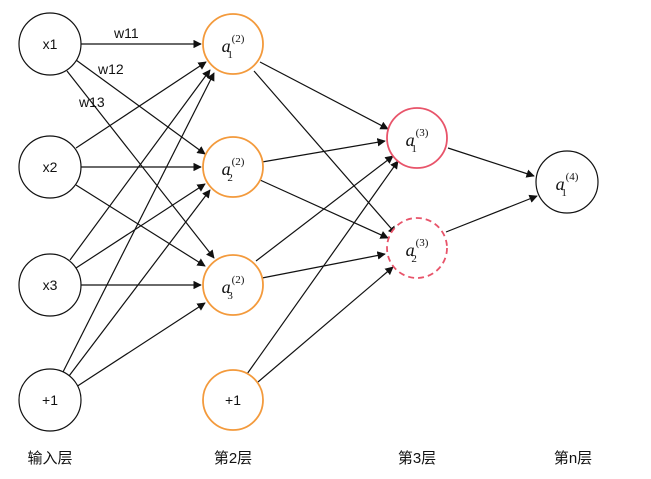 This screenshot has width=651, height=479. Describe the element at coordinates (230, 178) in the screenshot. I see `hidden-node-a22-sub: 2` at that location.